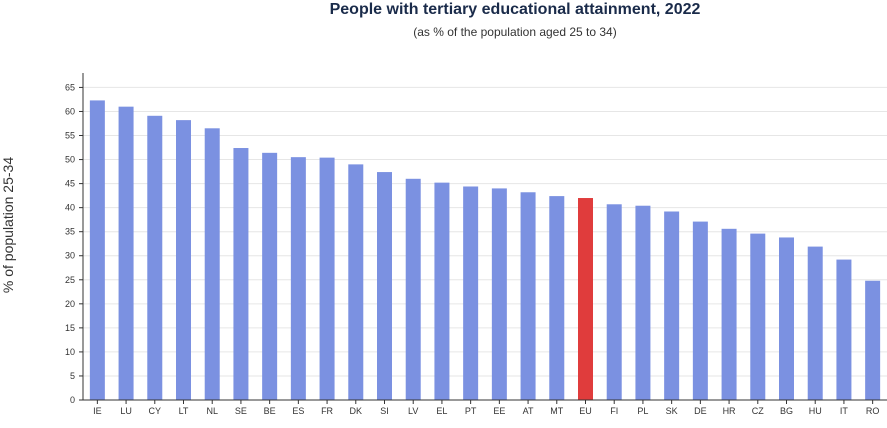 This screenshot has width=887, height=428. Describe the element at coordinates (241, 411) in the screenshot. I see `x-tick-label: SE` at that location.